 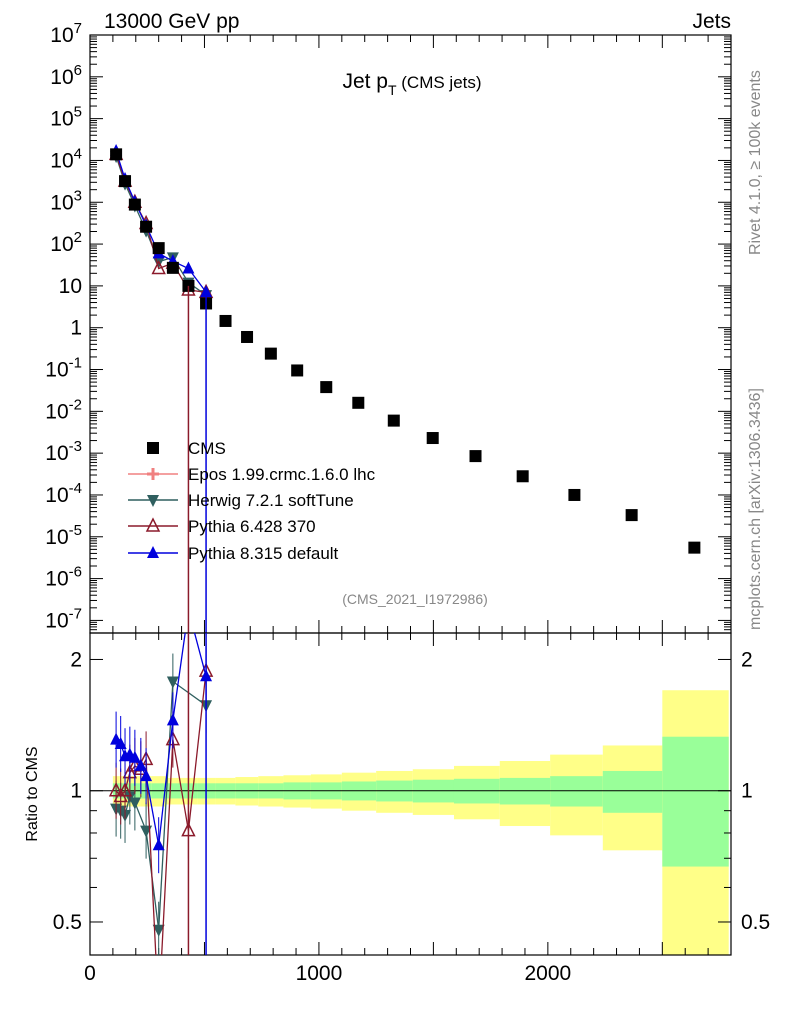 What do you see at coordinates (63, 368) in the screenshot?
I see `y-tick-label: 10⁻¹` at bounding box center [63, 368].